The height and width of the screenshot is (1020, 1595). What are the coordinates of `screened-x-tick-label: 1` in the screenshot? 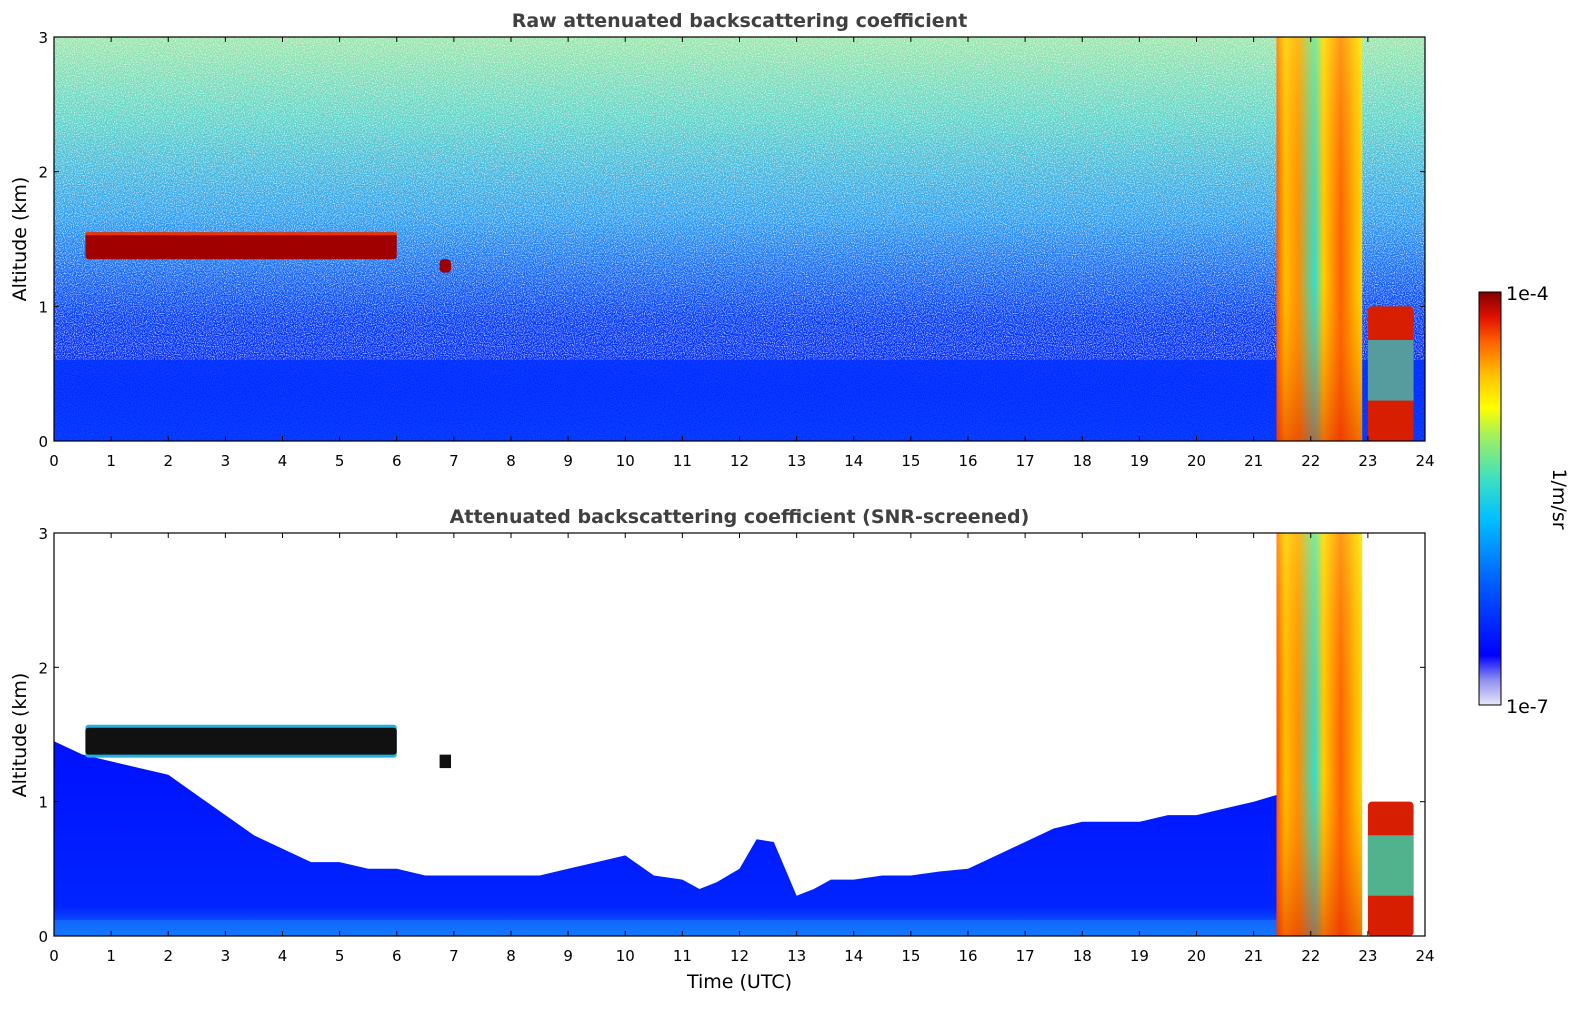 It's located at (111, 956).